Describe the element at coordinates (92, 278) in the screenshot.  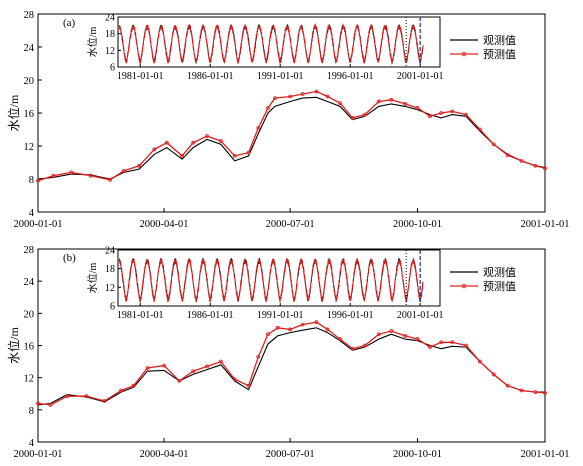
I see `inset-y-axis-label: 水位/m` at that location.